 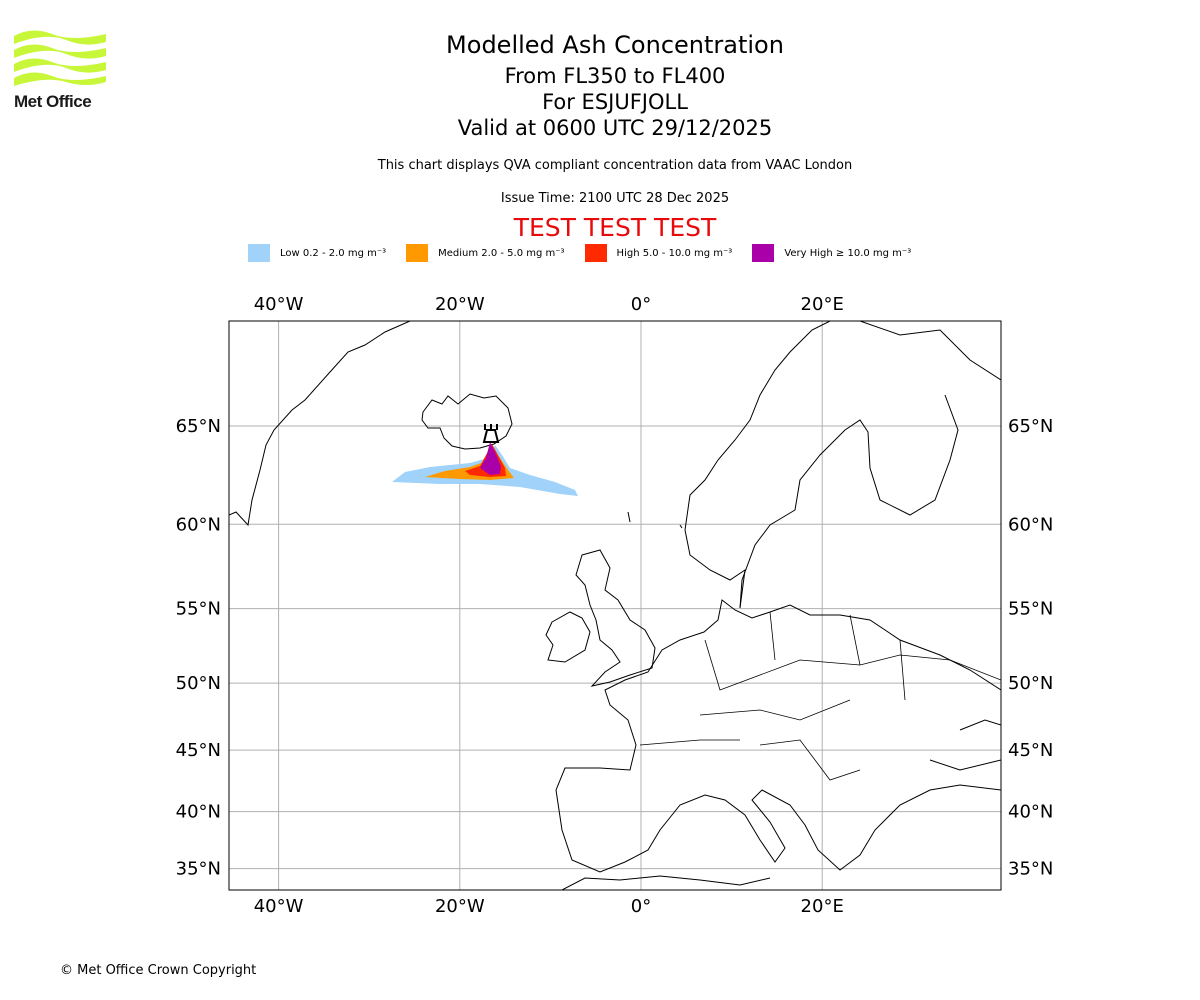 What do you see at coordinates (615, 227) in the screenshot?
I see `test-banner: TEST TEST TEST` at bounding box center [615, 227].